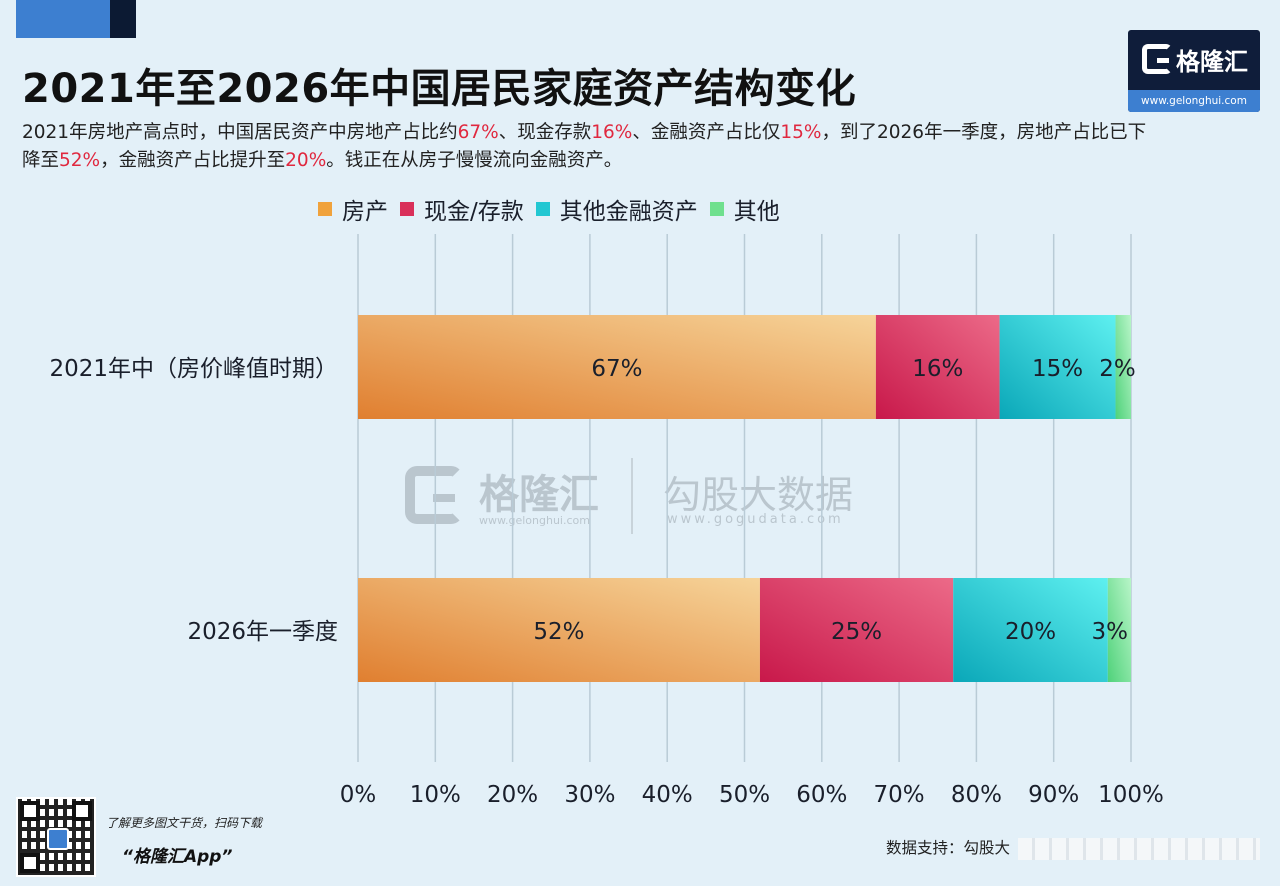  Describe the element at coordinates (365, 212) in the screenshot. I see `legend-label: 房产` at that location.